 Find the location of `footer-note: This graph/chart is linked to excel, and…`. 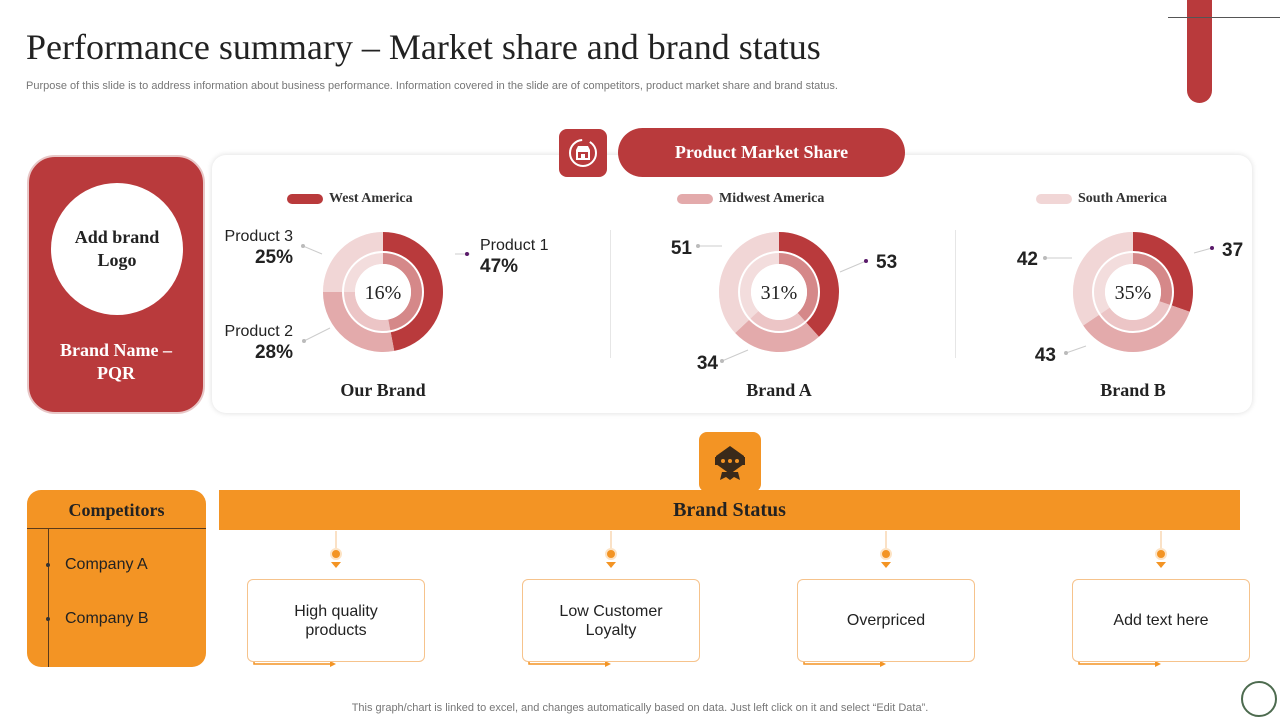

footer-note: This graph/chart is linked to excel, and… is located at coordinates (640, 708).